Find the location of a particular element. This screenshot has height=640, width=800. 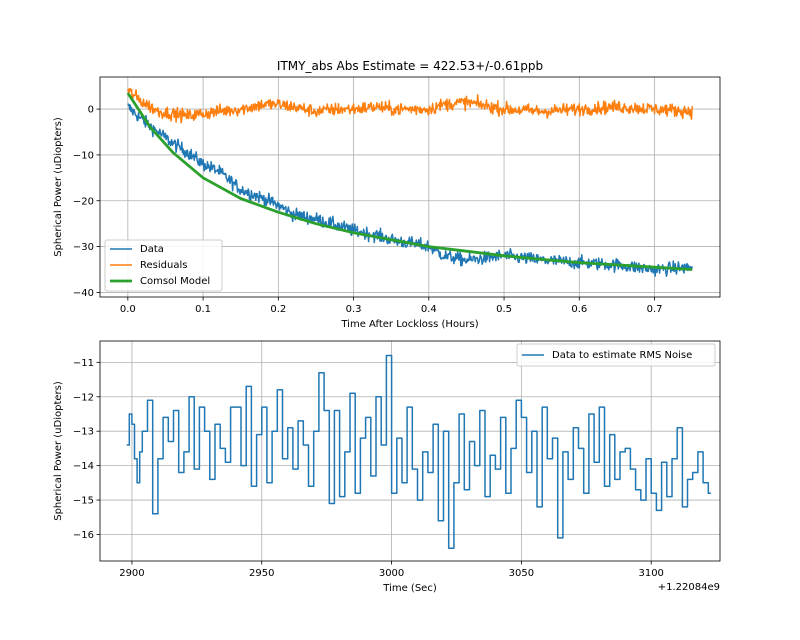

bottom-chart-x-offset-text: +1.22084e9 is located at coordinates (689, 587).